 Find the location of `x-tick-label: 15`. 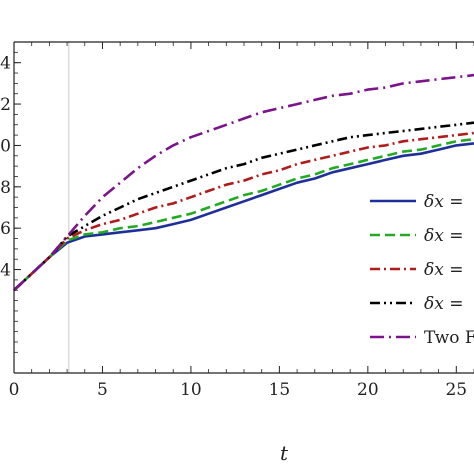

x-tick-label: 15 is located at coordinates (280, 390).